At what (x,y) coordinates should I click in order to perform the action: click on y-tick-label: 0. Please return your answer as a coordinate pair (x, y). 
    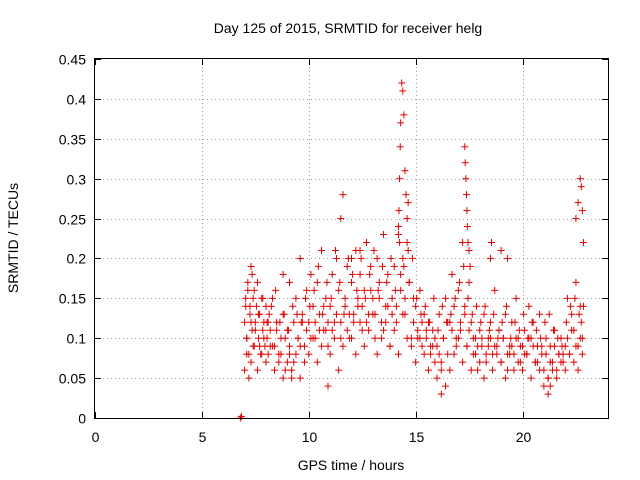
    Looking at the image, I should click on (82, 419).